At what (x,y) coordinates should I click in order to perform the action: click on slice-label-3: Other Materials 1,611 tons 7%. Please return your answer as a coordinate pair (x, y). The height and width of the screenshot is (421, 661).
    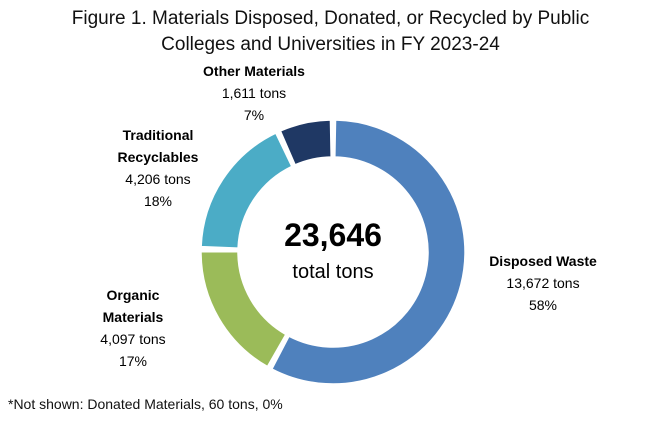
    Looking at the image, I should click on (254, 93).